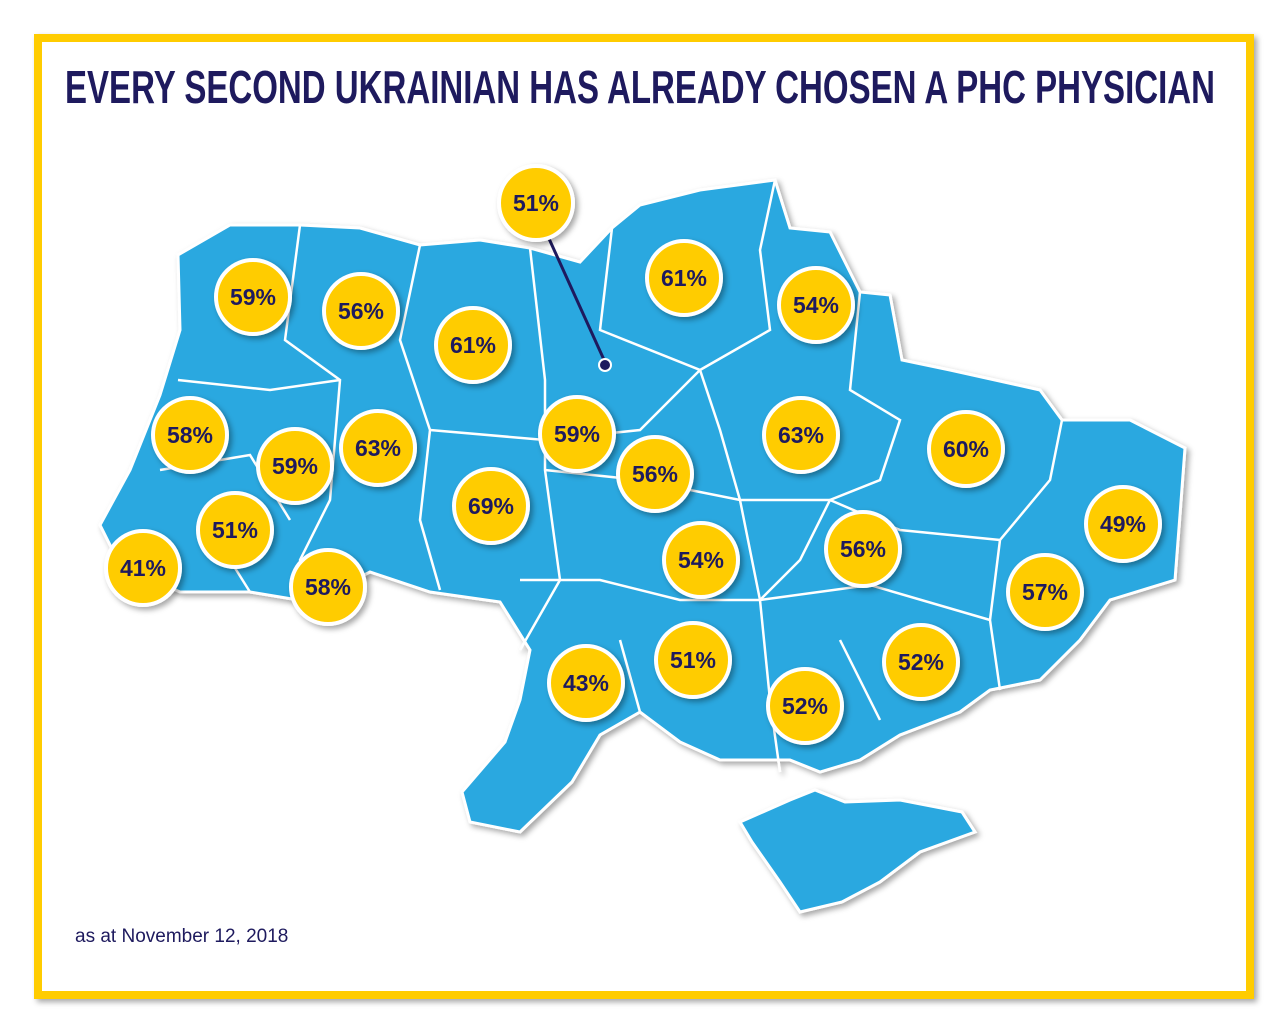 This screenshot has height=1024, width=1280. I want to click on region-bubble: 69%, so click(491, 506).